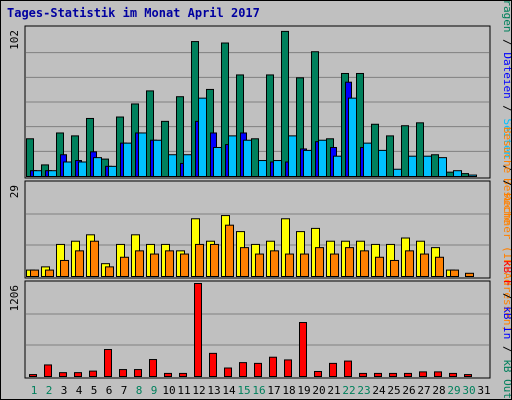 The image size is (512, 400). What do you see at coordinates (363, 390) in the screenshot?
I see `day-label-23: 23` at bounding box center [363, 390].